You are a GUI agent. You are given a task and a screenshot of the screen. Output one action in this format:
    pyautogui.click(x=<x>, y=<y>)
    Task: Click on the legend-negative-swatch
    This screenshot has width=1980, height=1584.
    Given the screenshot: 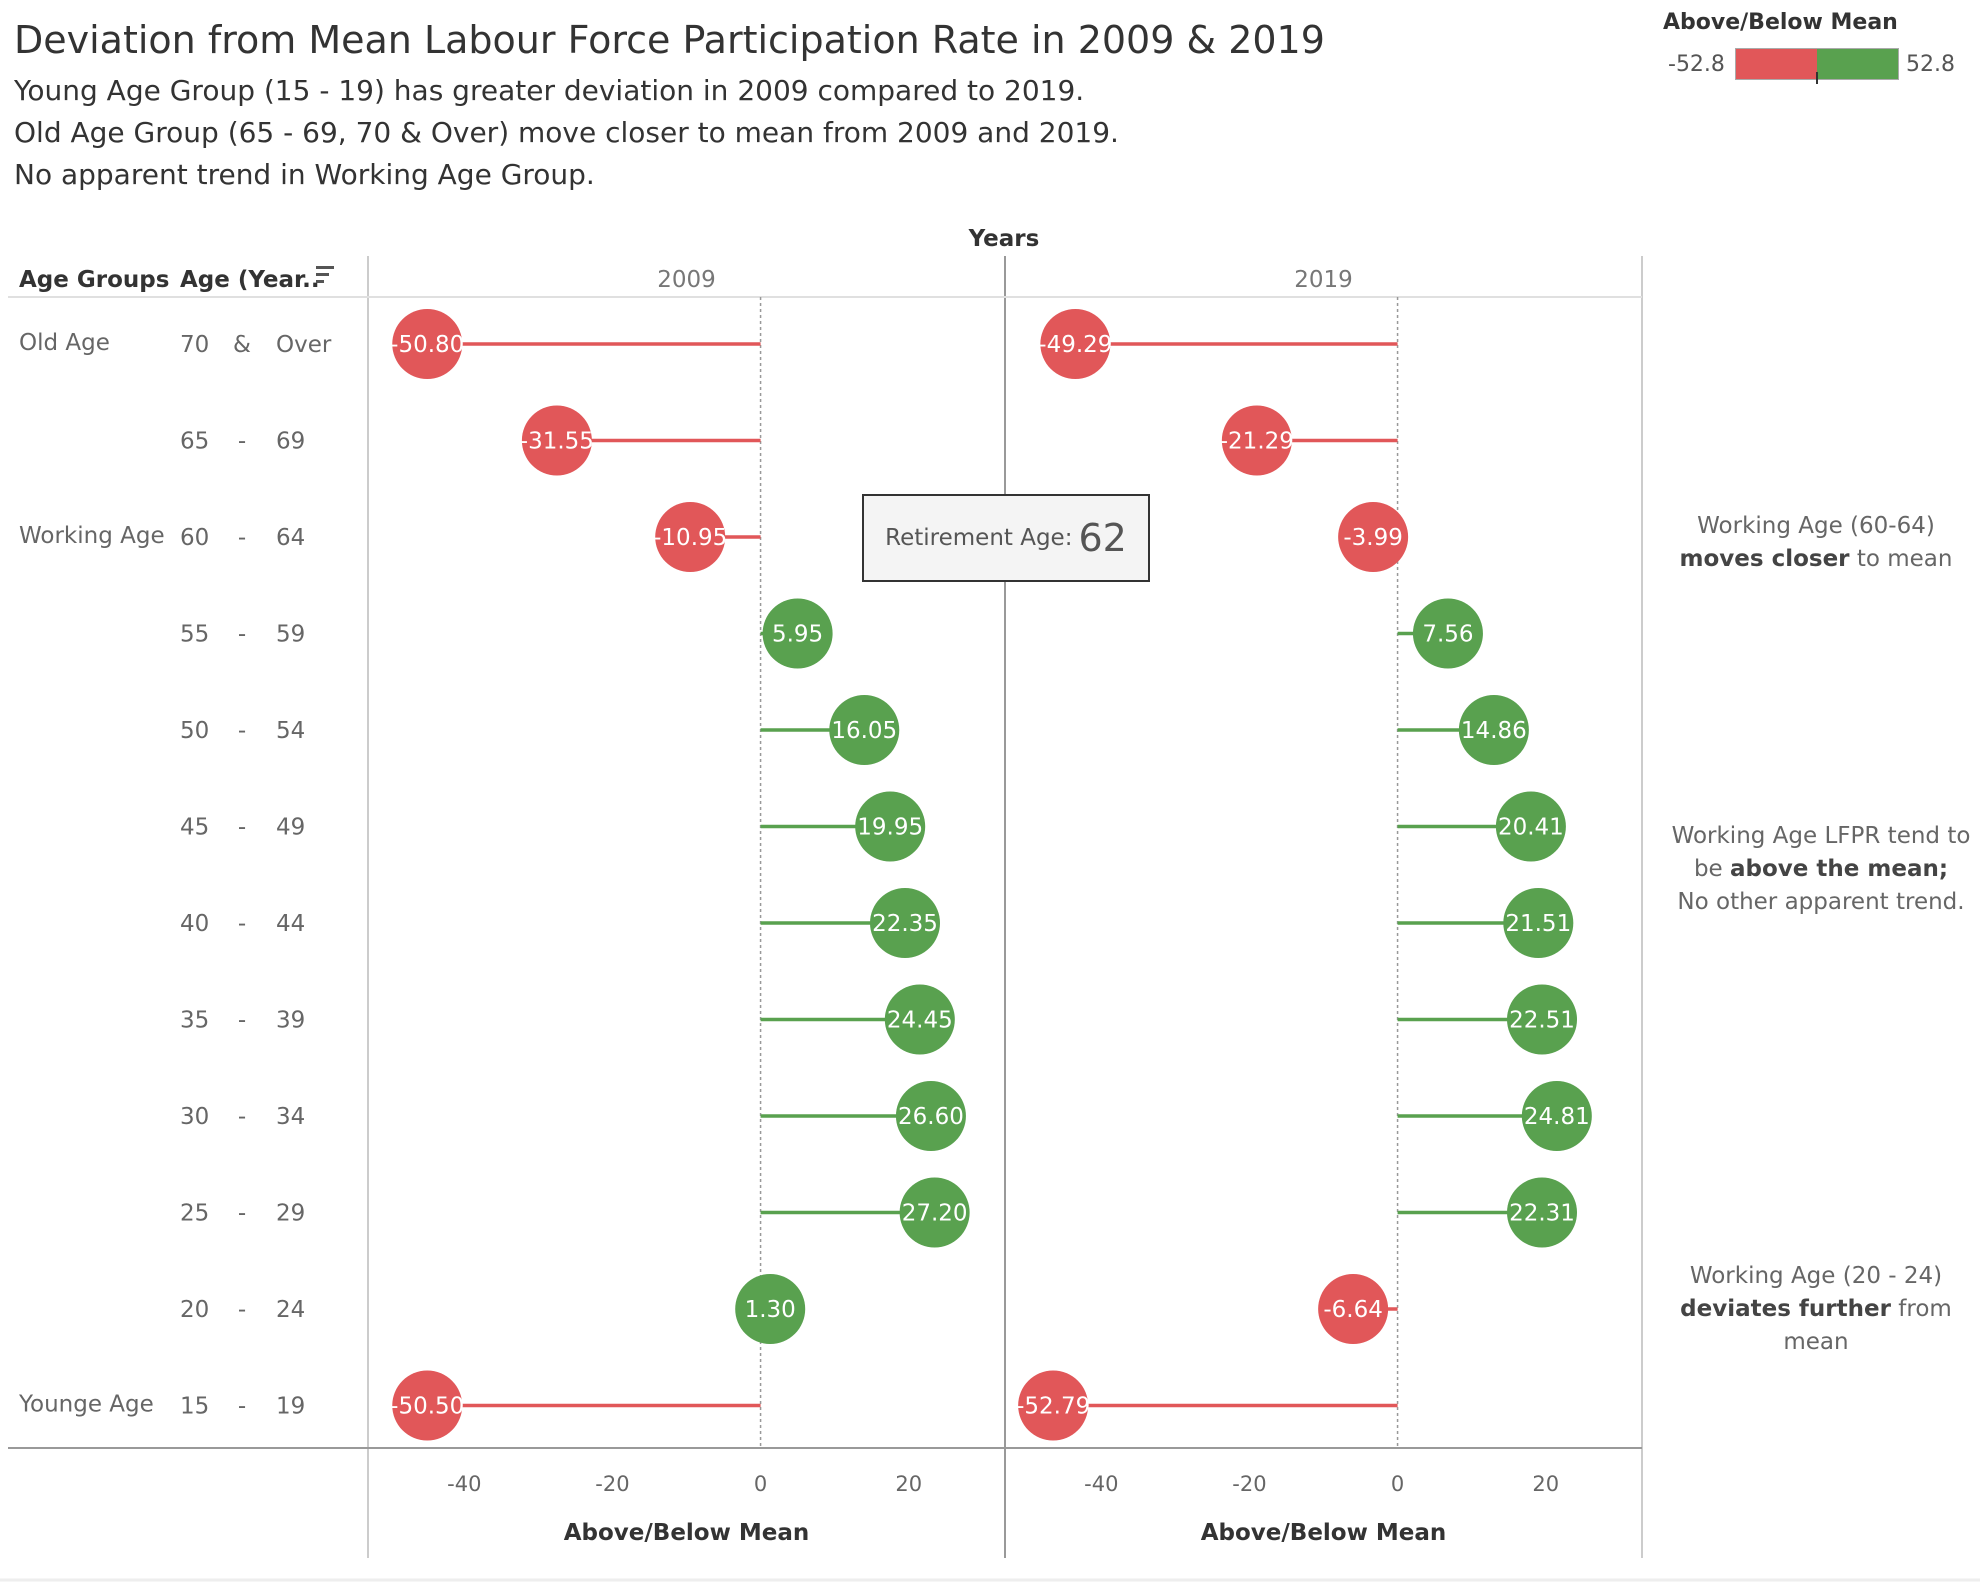 What is the action you would take?
    pyautogui.click(x=1776, y=64)
    